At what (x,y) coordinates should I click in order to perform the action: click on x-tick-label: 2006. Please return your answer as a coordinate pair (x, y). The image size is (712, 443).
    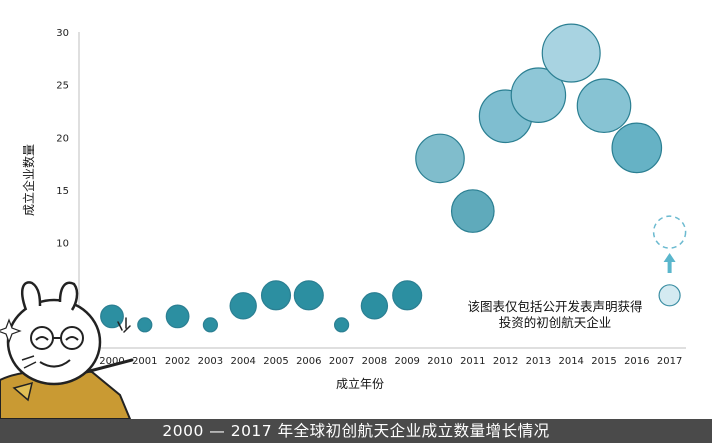
    Looking at the image, I should click on (308, 361).